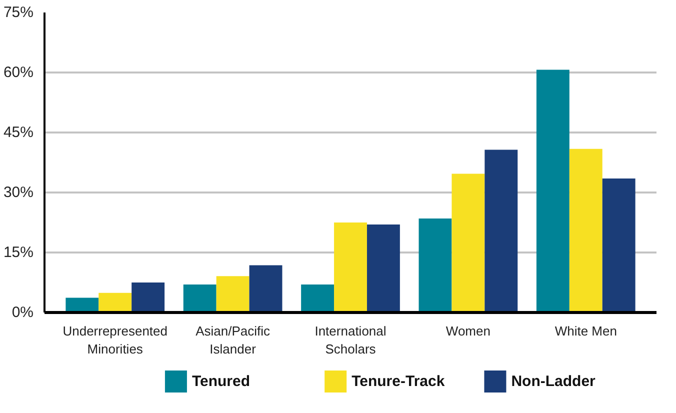  What do you see at coordinates (399, 381) in the screenshot?
I see `legend-label: Tenure-Track` at bounding box center [399, 381].